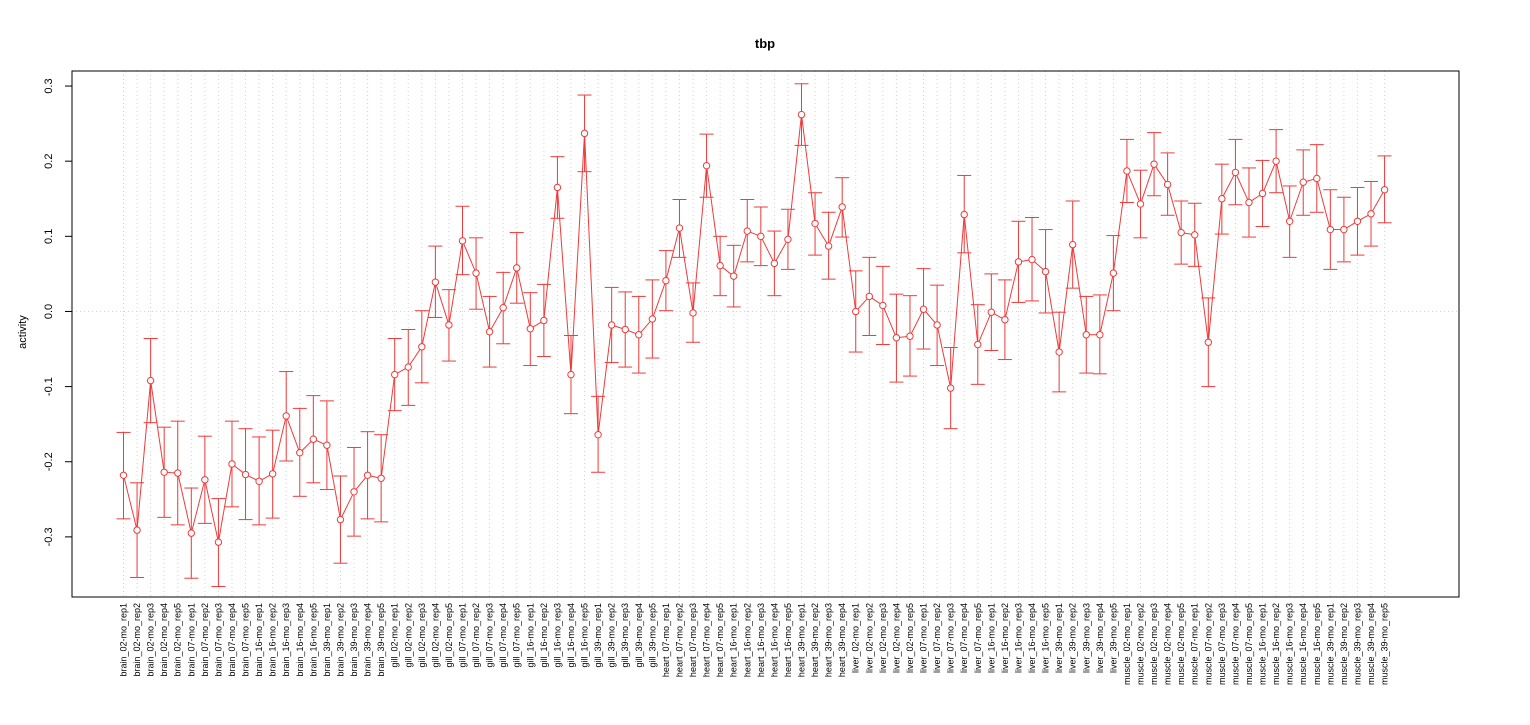  I want to click on y-tick-label: 0.2, so click(49, 161).